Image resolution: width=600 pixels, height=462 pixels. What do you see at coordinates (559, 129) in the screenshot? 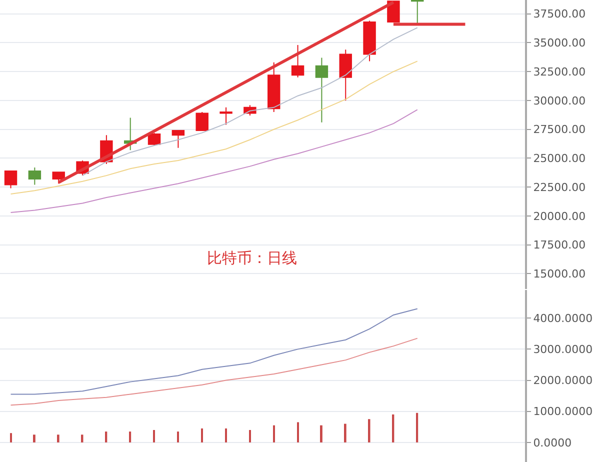
I see `y-tick-label: 27500.00` at bounding box center [559, 129].